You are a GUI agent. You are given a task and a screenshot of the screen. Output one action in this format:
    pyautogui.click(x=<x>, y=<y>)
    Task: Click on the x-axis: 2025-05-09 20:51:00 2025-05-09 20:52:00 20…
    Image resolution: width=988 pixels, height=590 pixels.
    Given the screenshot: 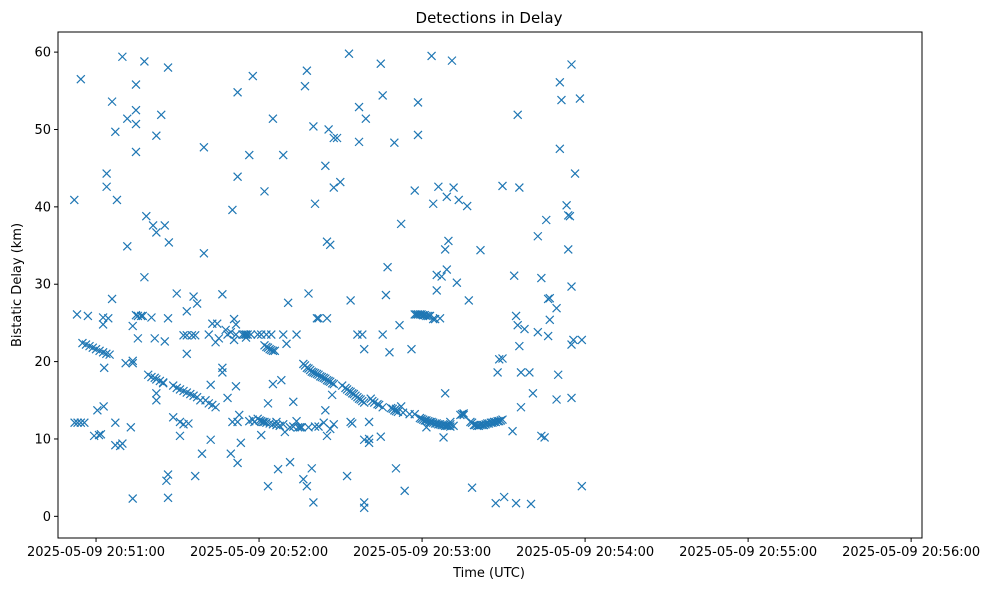 What is the action you would take?
    pyautogui.click(x=503, y=549)
    